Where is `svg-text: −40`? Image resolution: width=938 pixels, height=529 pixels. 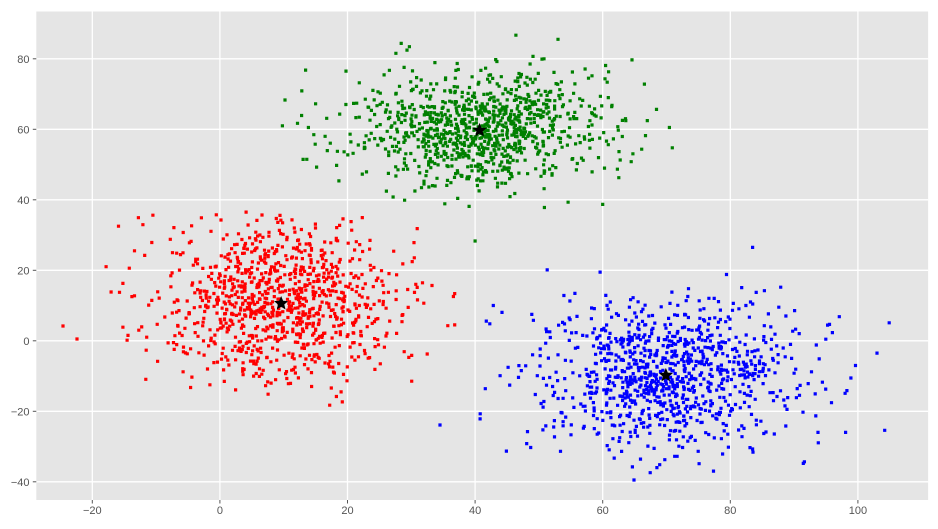 svg-text: −40 is located at coordinates (20, 483).